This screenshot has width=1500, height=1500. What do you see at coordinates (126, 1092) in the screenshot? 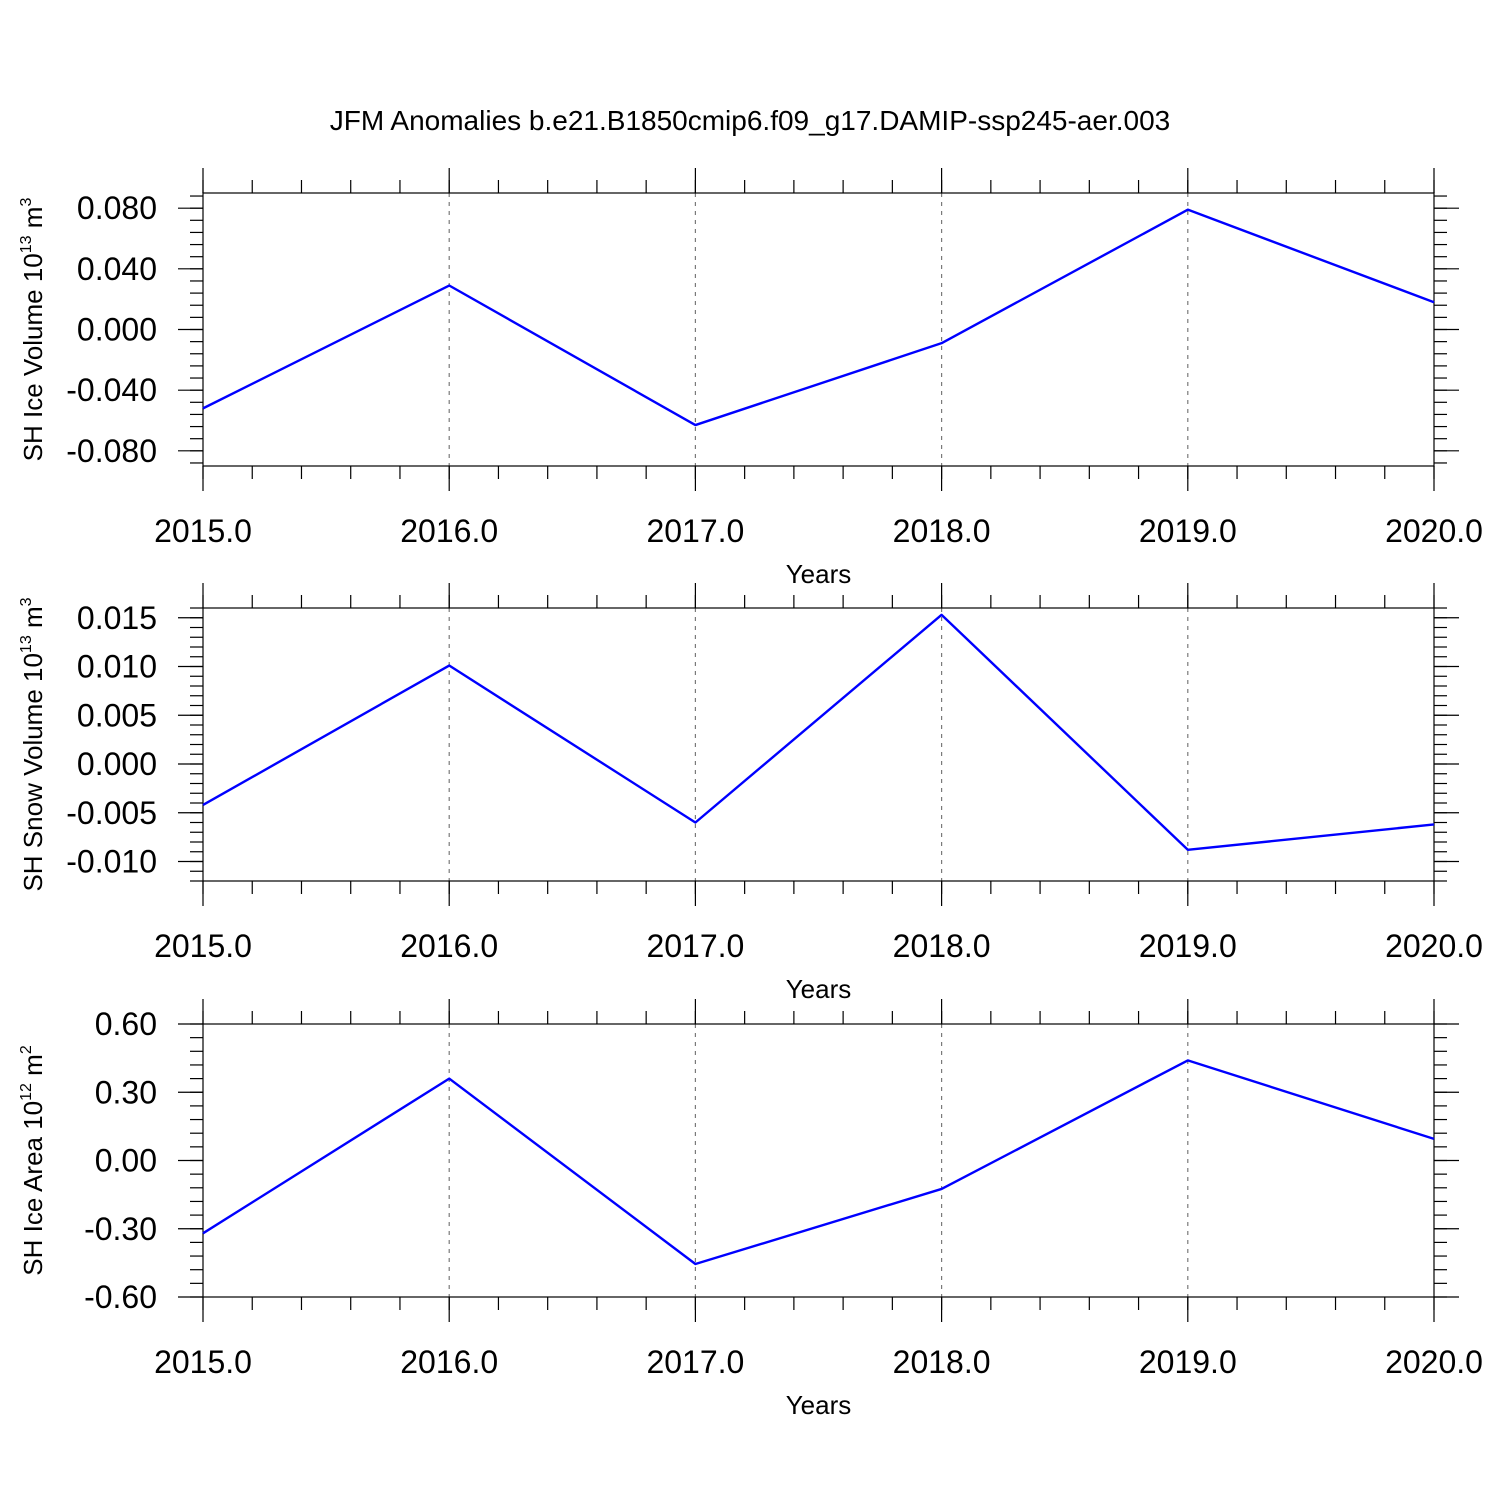
I see `y-tick-label: 0.30` at bounding box center [126, 1092].